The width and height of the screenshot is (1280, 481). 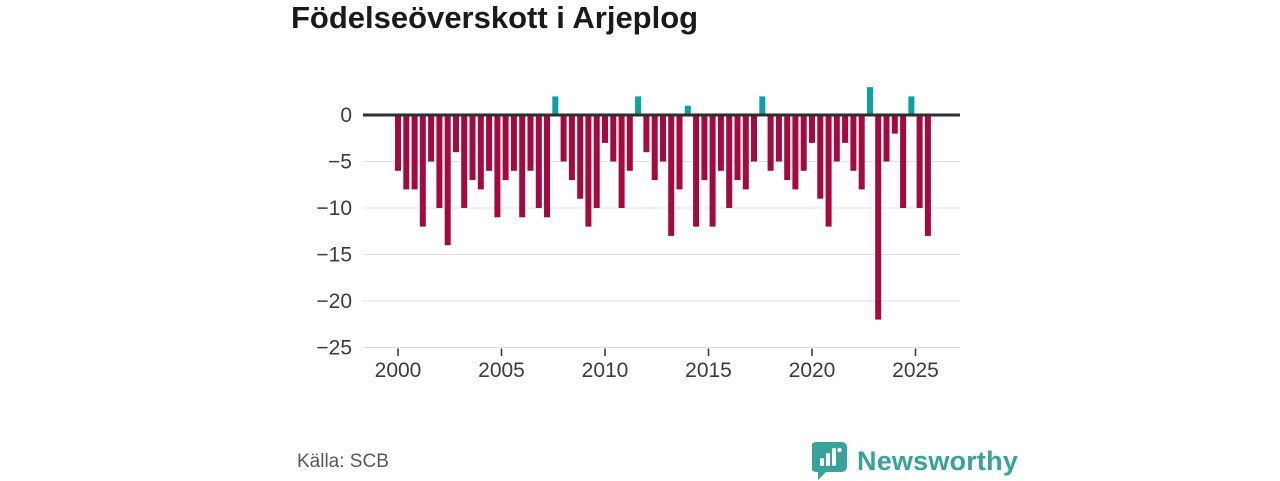 I want to click on y-axis-tick-label: −5, so click(x=340, y=162).